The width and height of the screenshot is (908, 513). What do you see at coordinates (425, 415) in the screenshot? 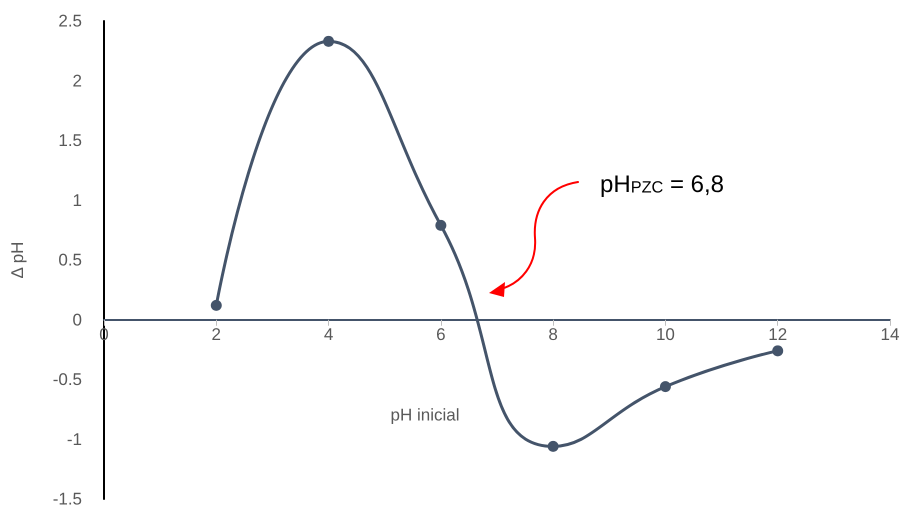
I see `x-axis-title: pH inicial` at bounding box center [425, 415].